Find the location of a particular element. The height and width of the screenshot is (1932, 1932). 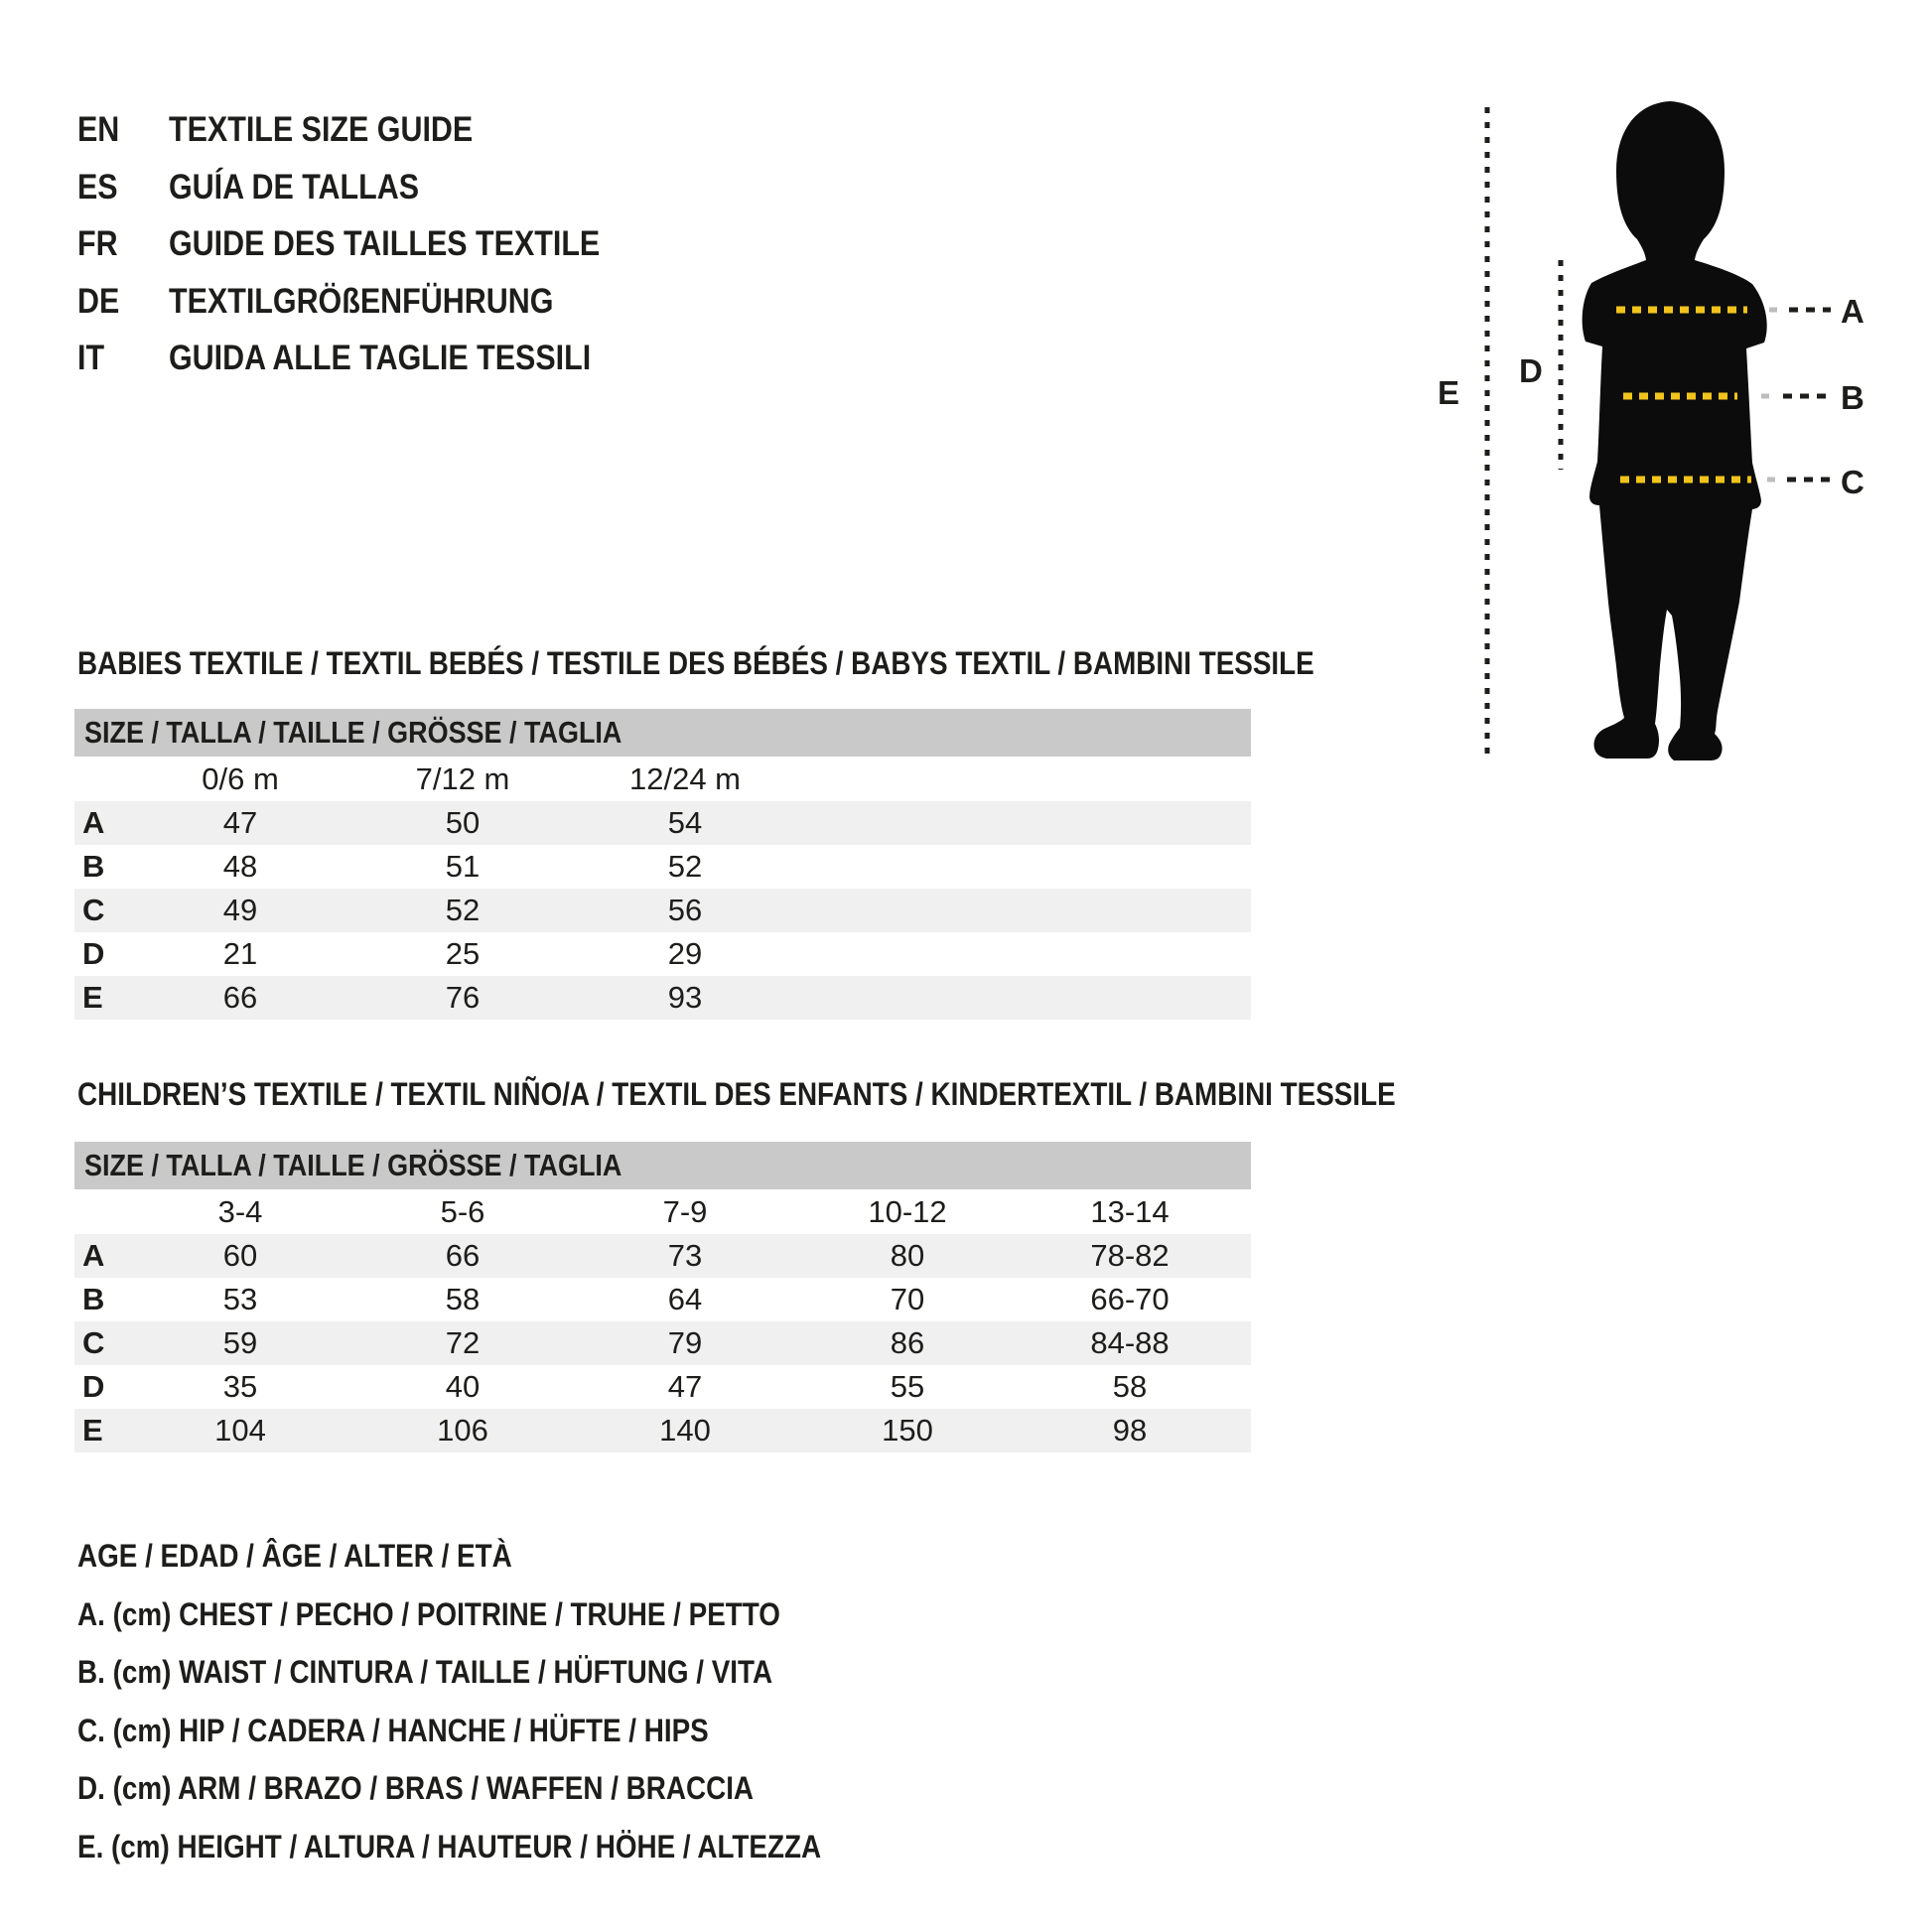

language-row-it: IT GUIDA ALLE TAGLIE TESSILI is located at coordinates (371, 359).